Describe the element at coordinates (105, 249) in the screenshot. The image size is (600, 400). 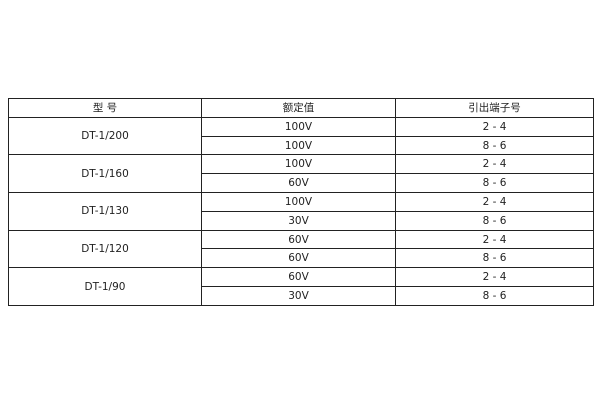
I see `model-cell: DT-1/120` at that location.